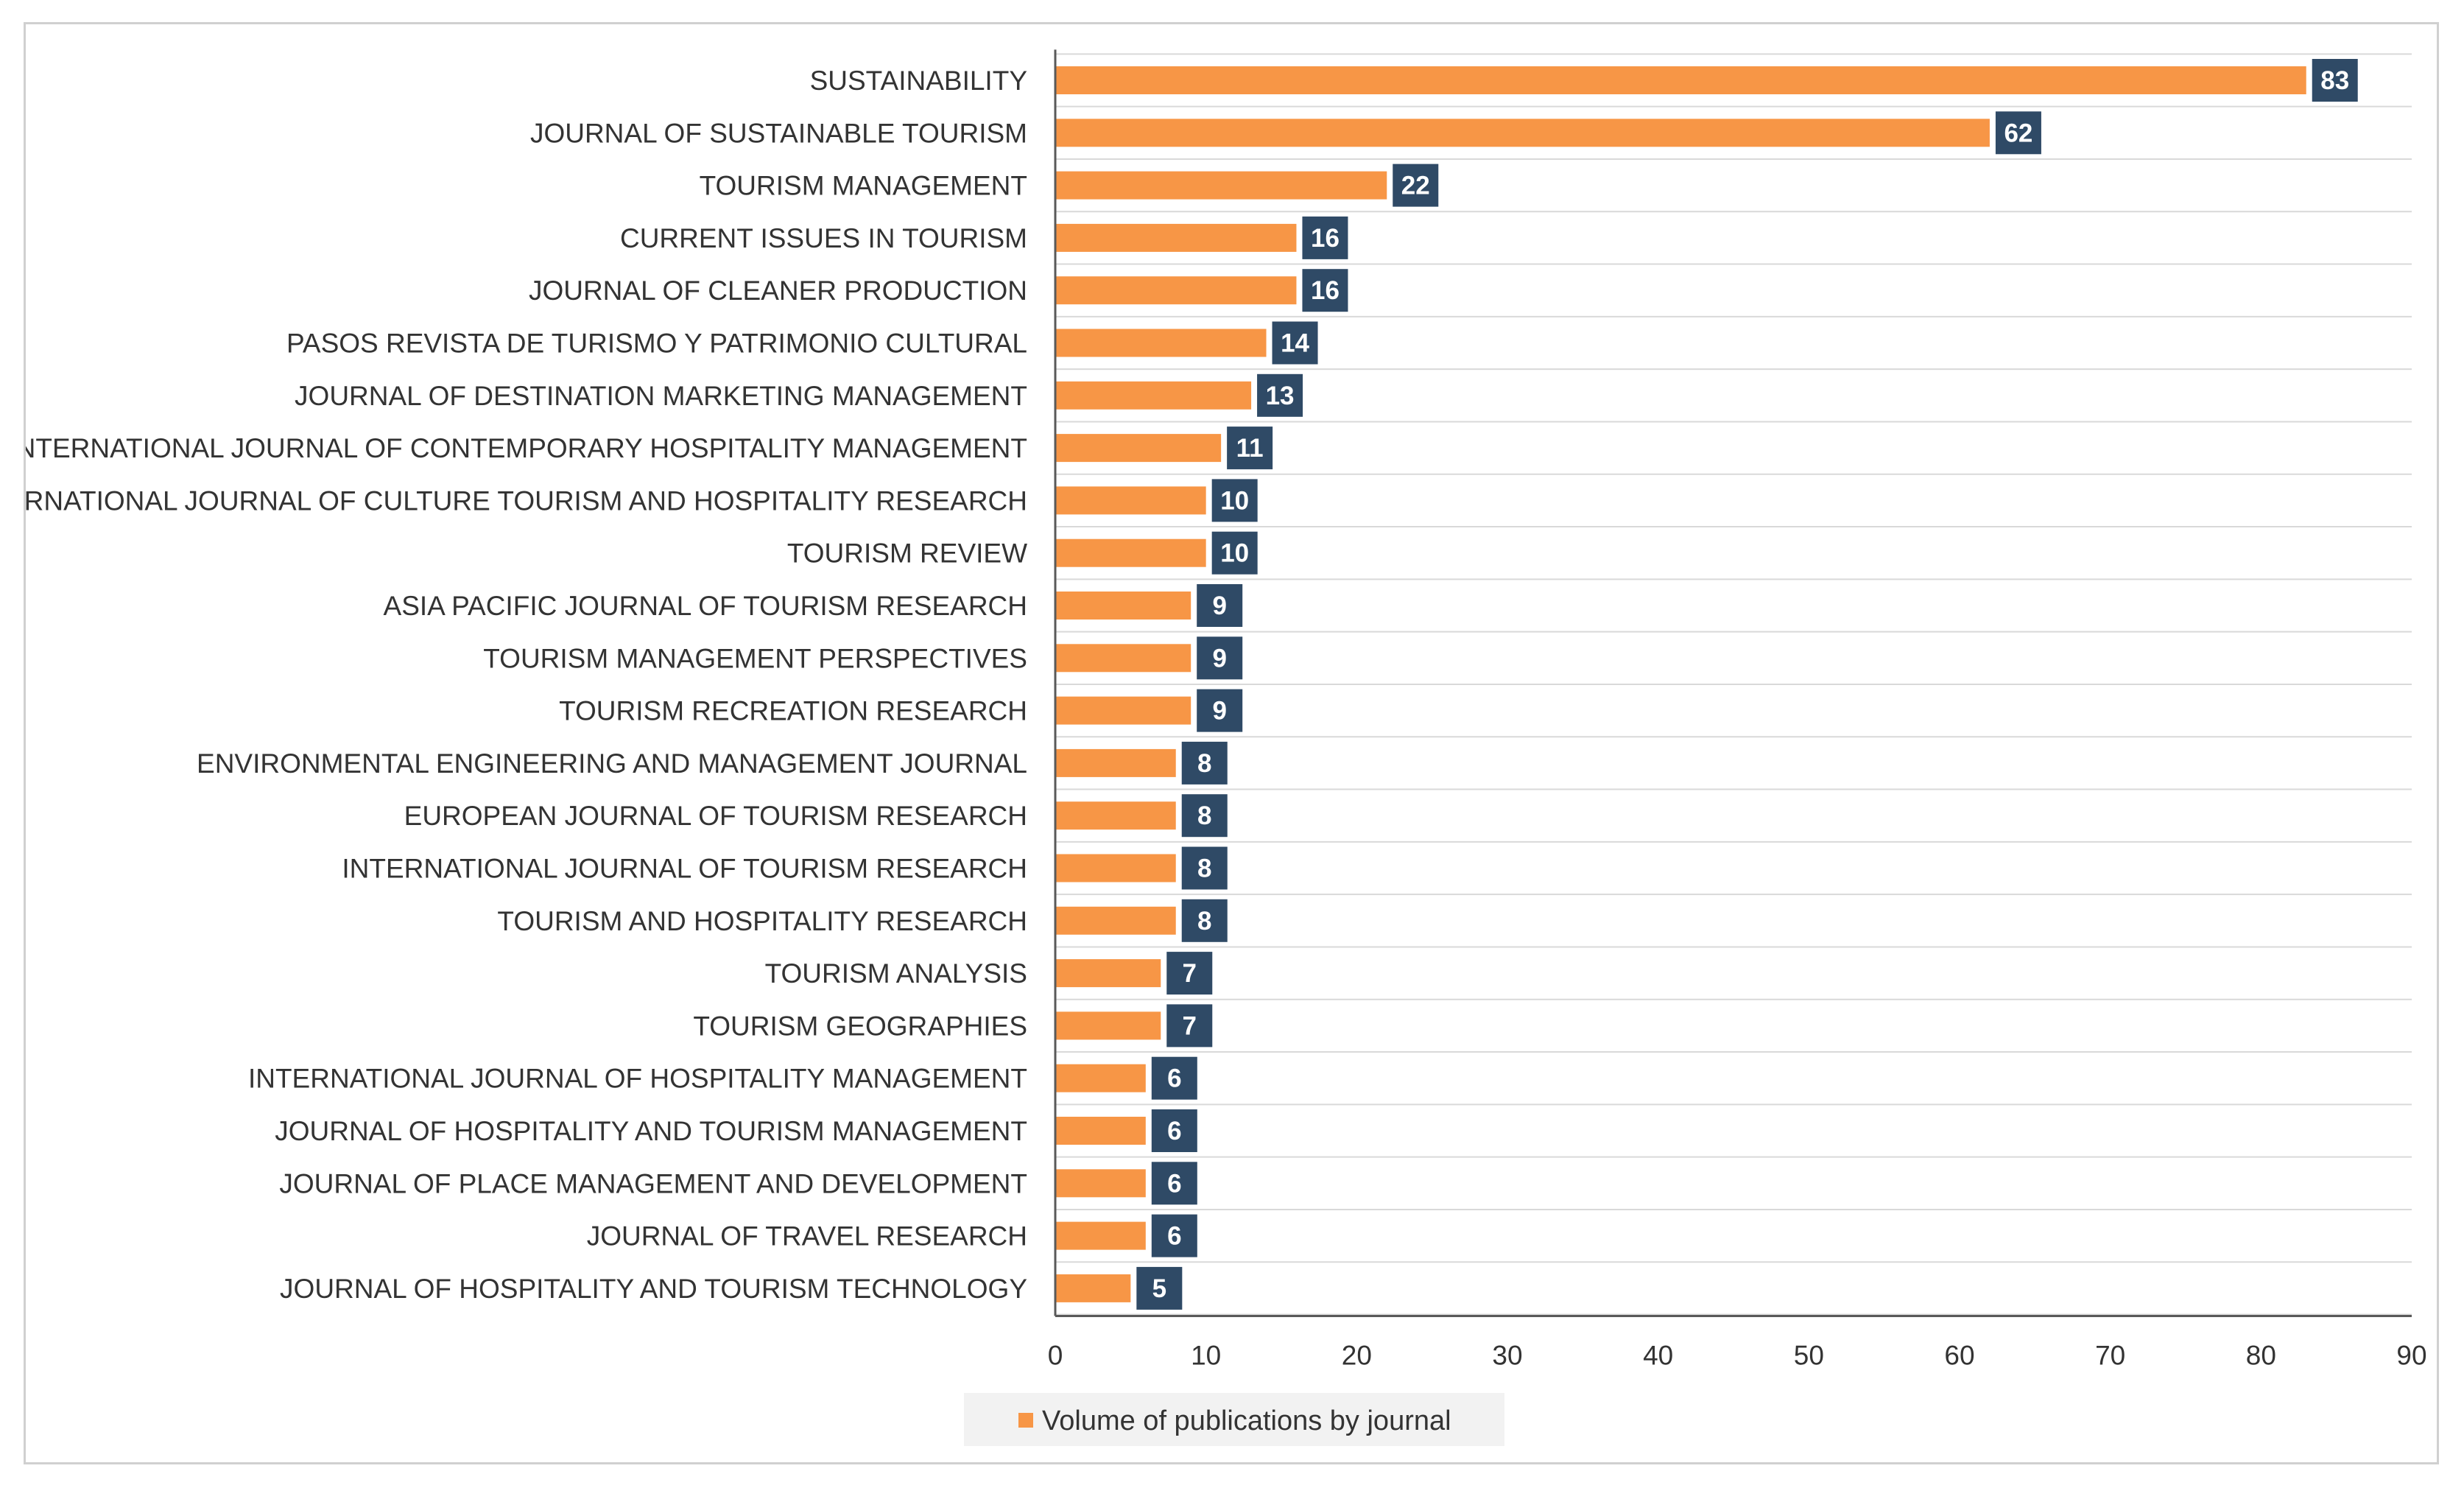 This screenshot has height=1488, width=2464. I want to click on category-label: TOURISM MANAGEMENT, so click(863, 186).